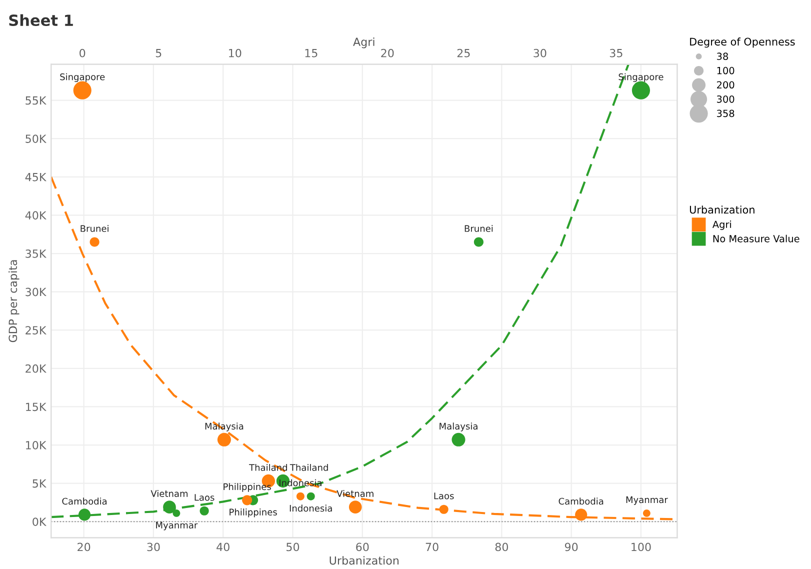 The image size is (811, 569). Describe the element at coordinates (41, 20) in the screenshot. I see `chart-title: Sheet 1` at that location.